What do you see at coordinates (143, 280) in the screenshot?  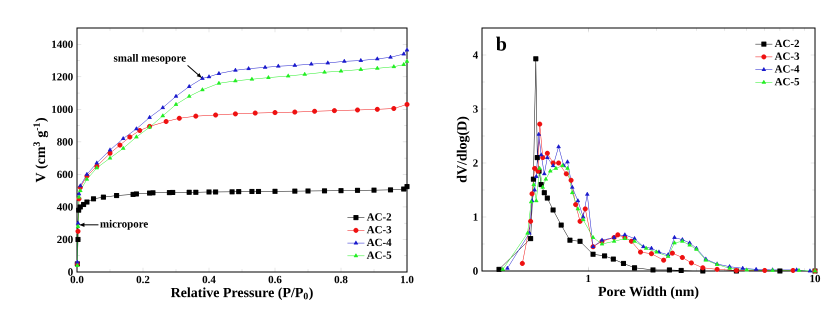 I see `x-tick-label: 0.2` at bounding box center [143, 280].